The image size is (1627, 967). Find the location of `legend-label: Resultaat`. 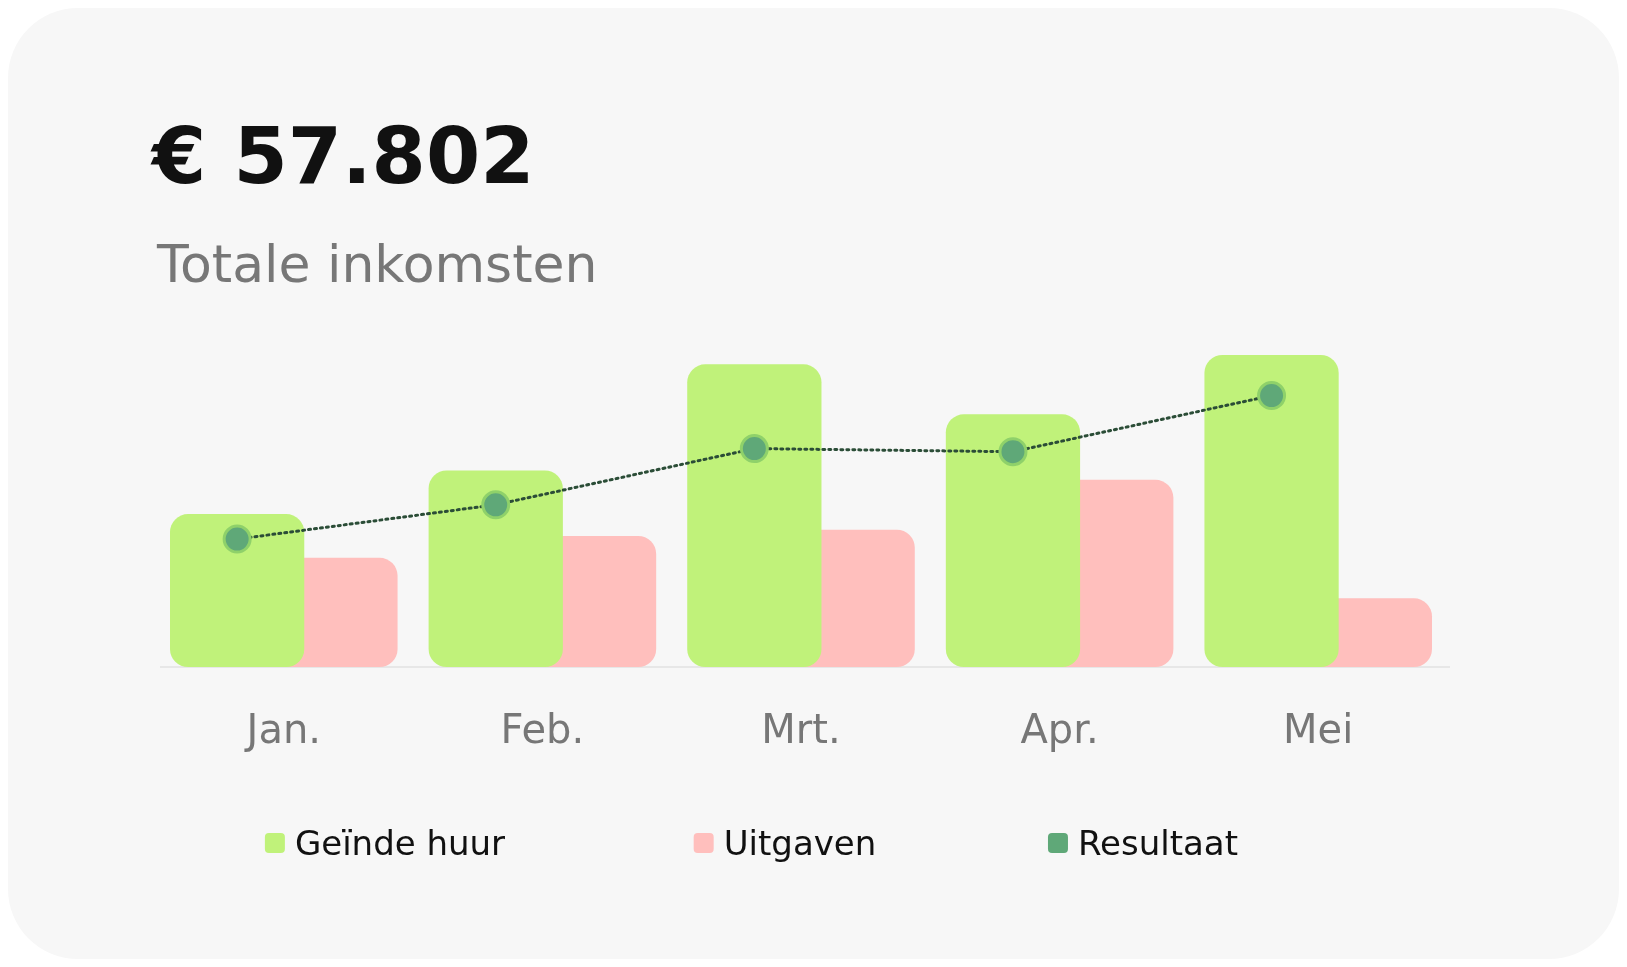

legend-label: Resultaat is located at coordinates (1158, 843).